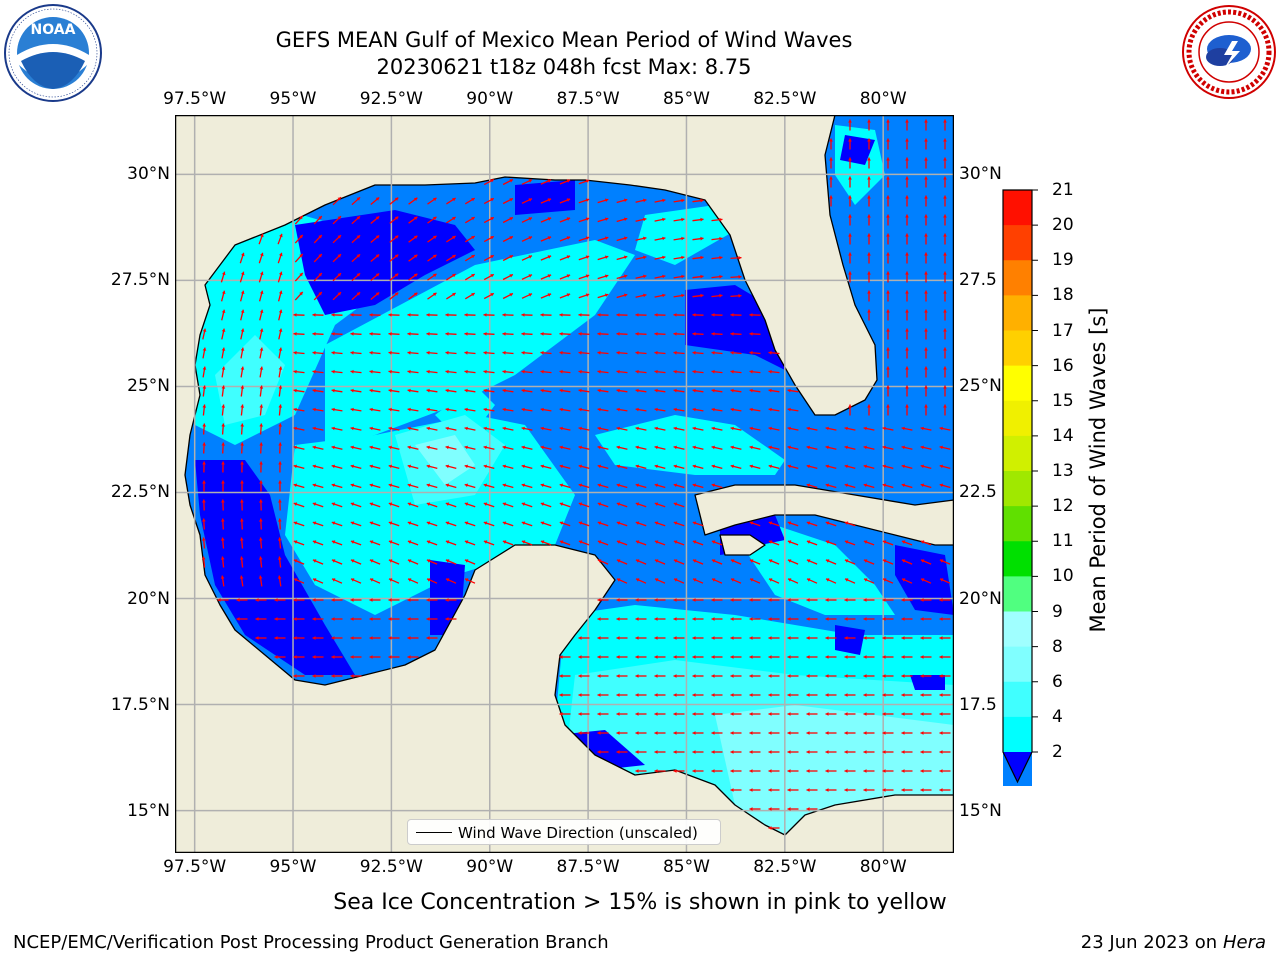  I want to click on colorbar-tick-label: 11, so click(1063, 541).